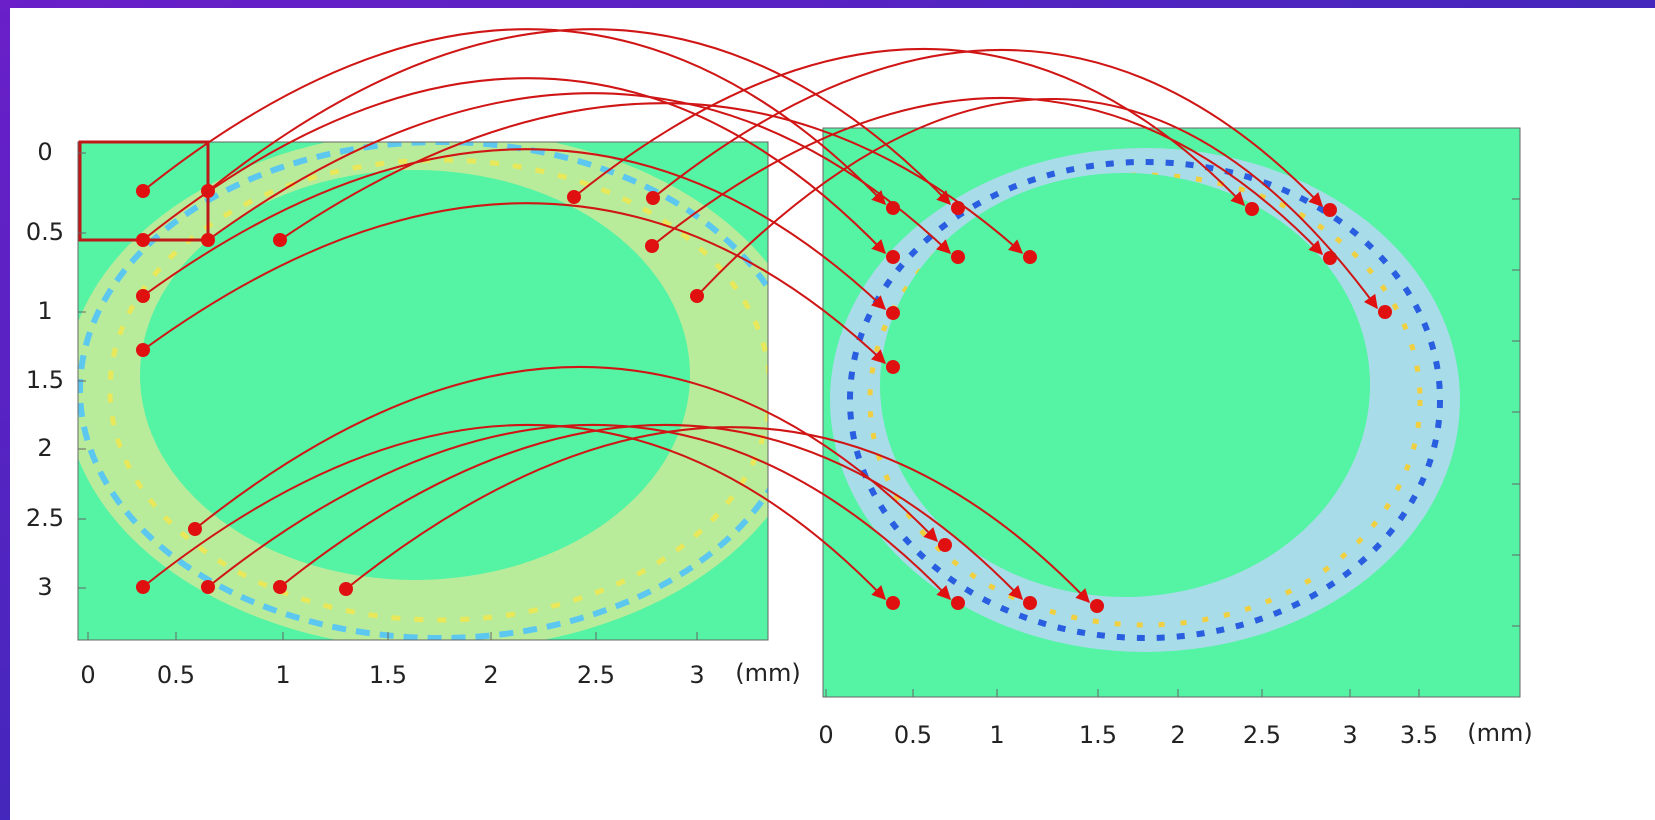 The width and height of the screenshot is (1655, 820). Describe the element at coordinates (44, 448) in the screenshot. I see `y-tick-label: 2` at that location.